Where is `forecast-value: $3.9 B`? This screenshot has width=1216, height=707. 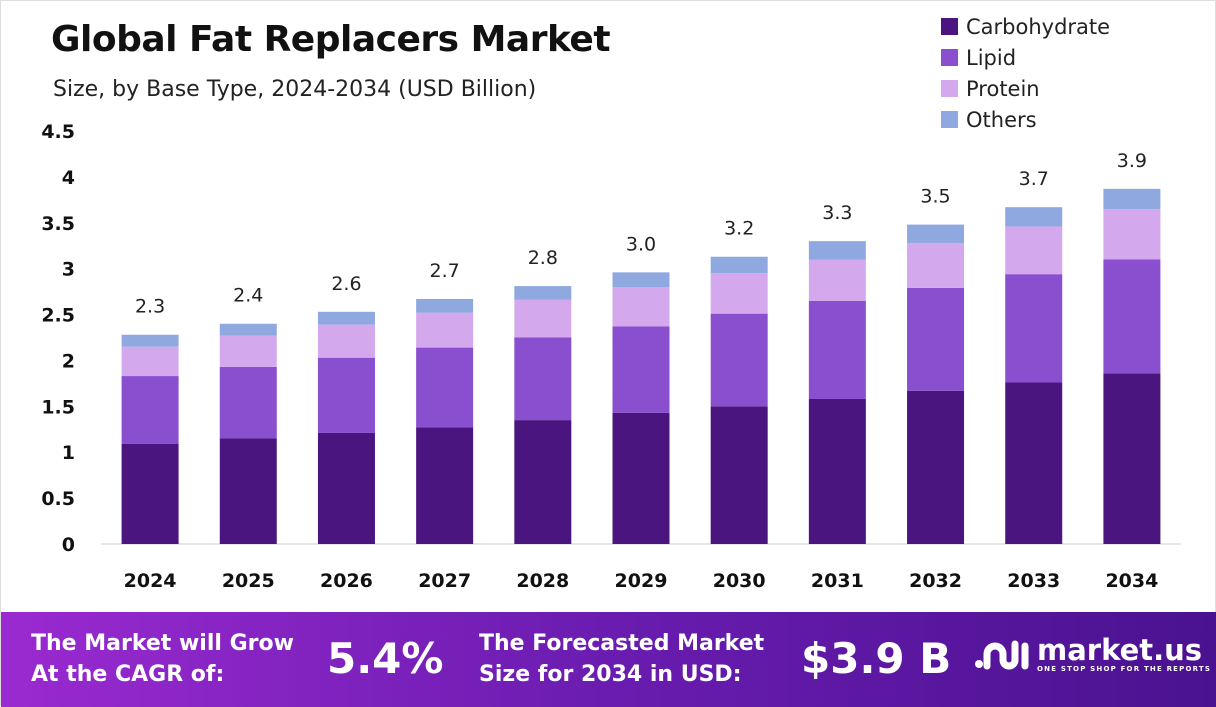
forecast-value: $3.9 B is located at coordinates (876, 658).